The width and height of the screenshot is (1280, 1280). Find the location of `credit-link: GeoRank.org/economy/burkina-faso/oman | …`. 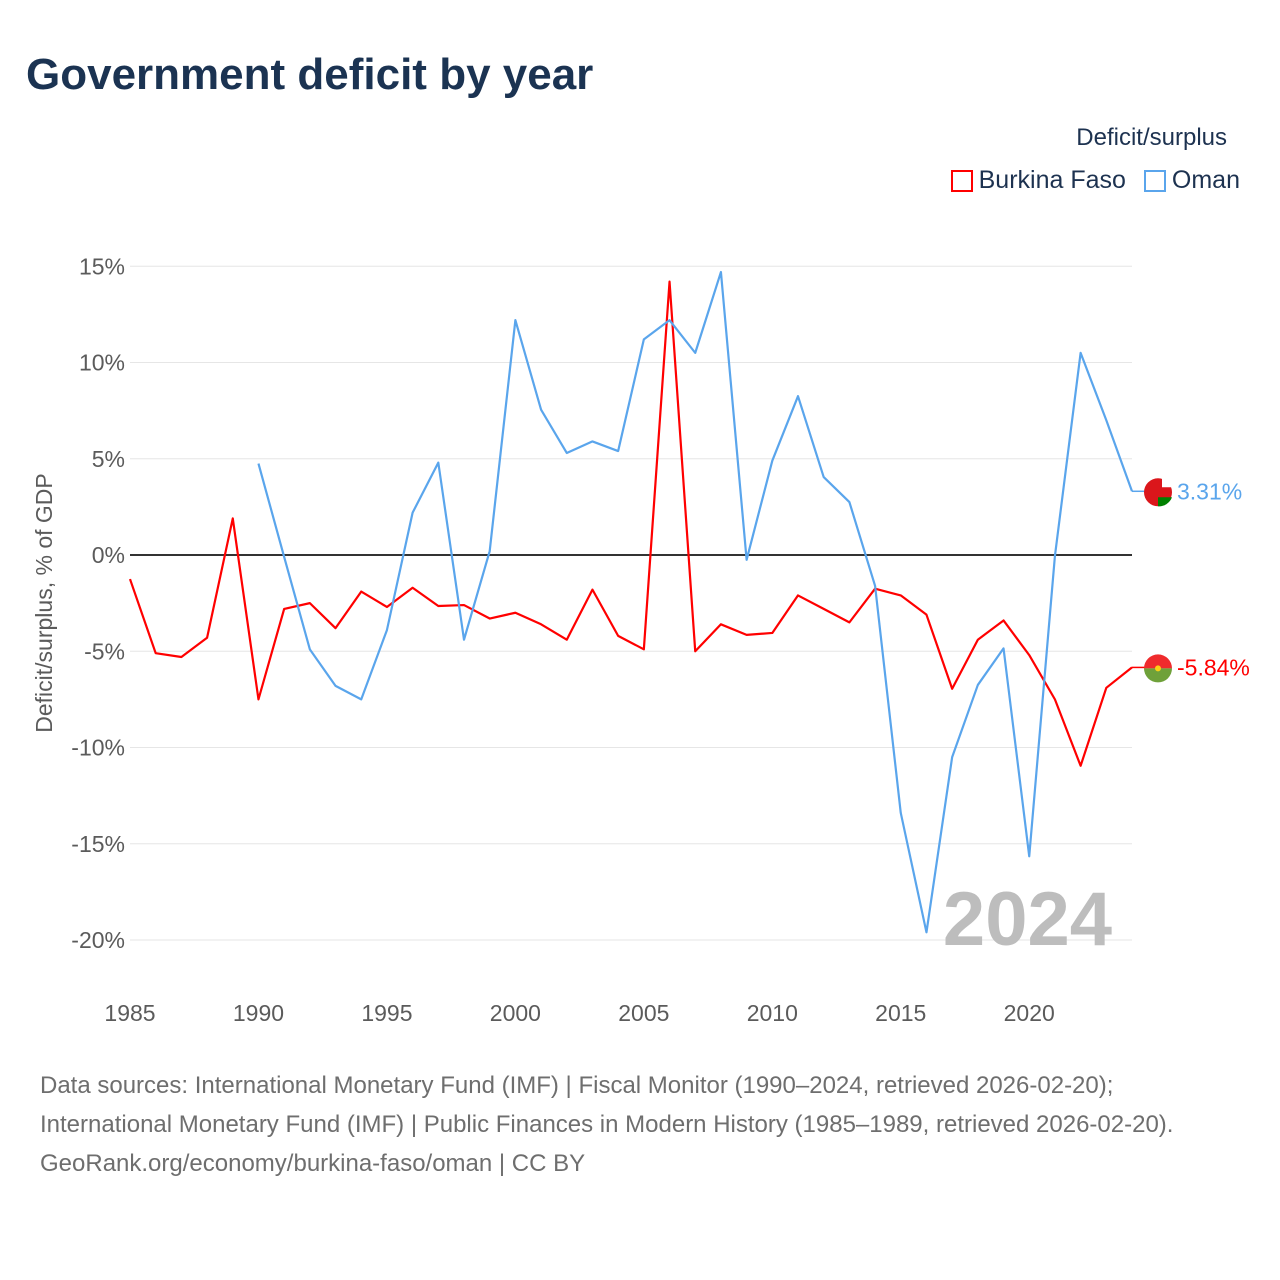

credit-link: GeoRank.org/economy/burkina-faso/oman | … is located at coordinates (313, 1163).